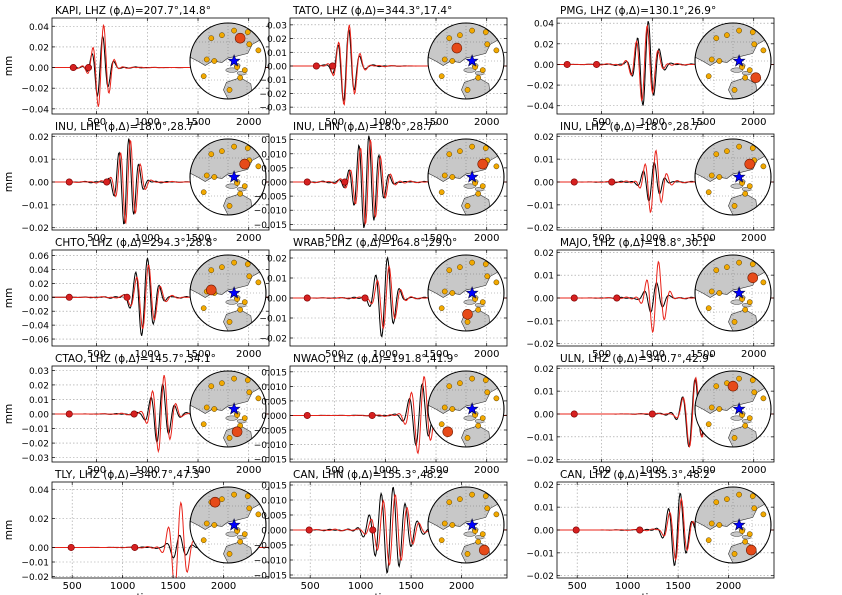 The image size is (842, 595). Describe the element at coordinates (737, 302) in the screenshot. I see `island` at that location.